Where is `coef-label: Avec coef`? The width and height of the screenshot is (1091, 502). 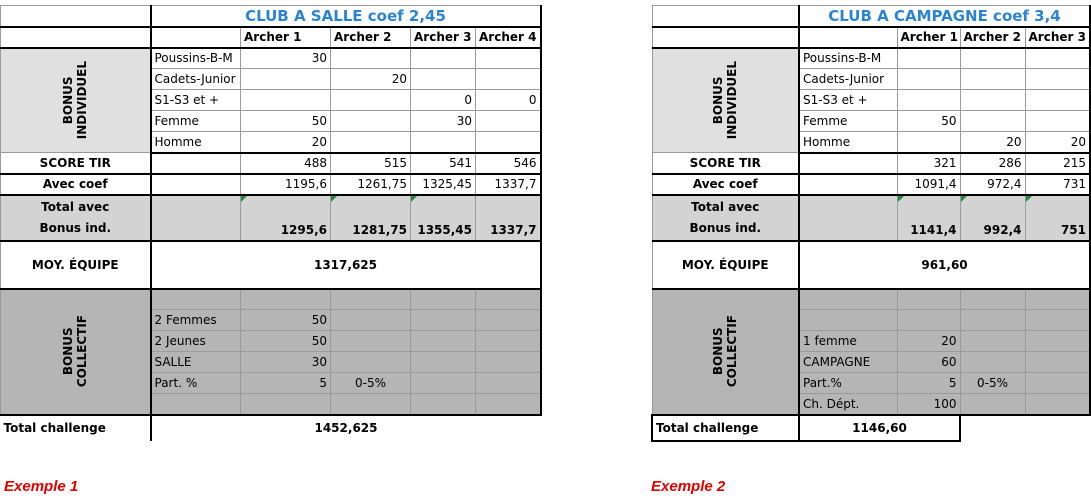 coef-label: Avec coef is located at coordinates (725, 184).